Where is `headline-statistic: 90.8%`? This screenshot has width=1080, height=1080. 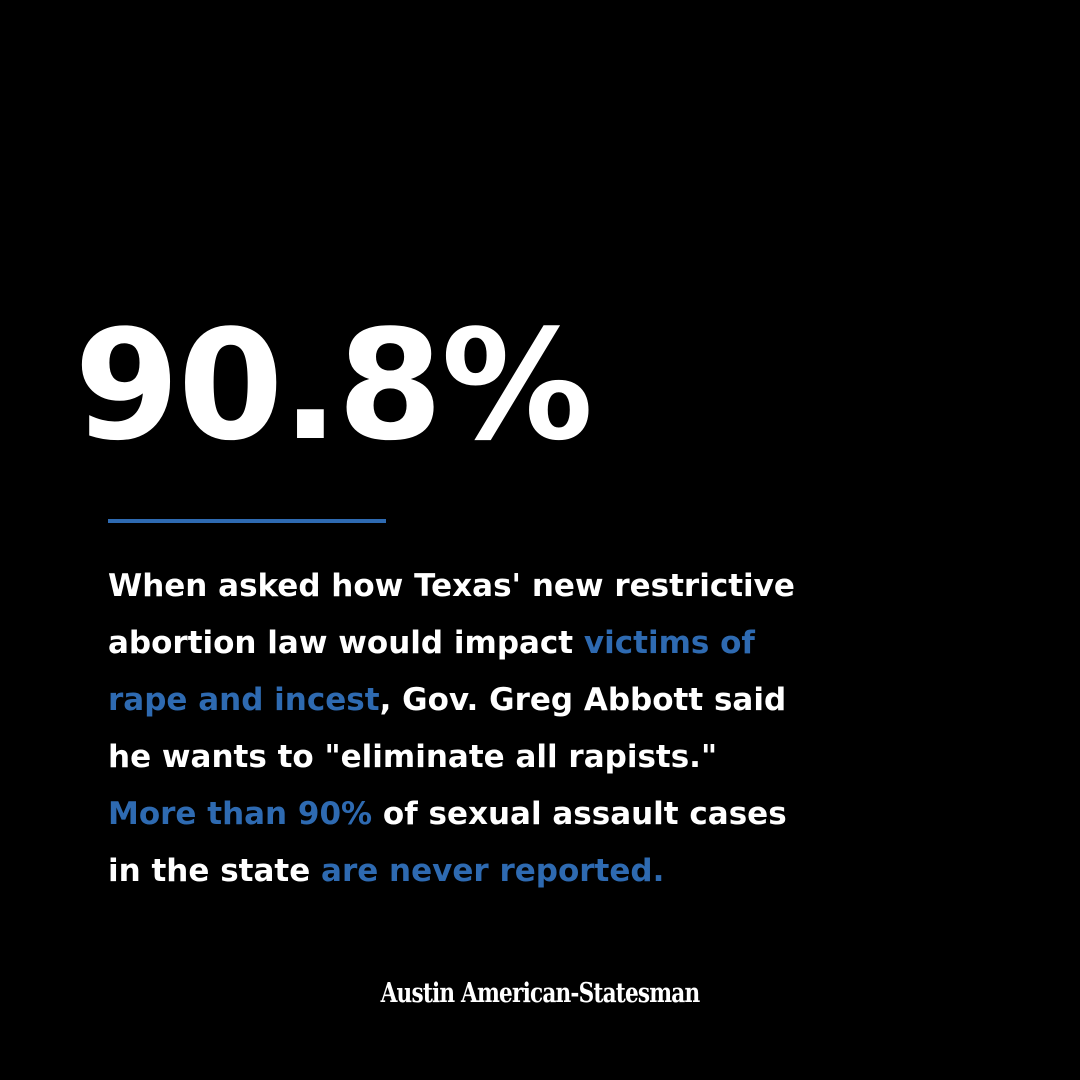 headline-statistic: 90.8% is located at coordinates (333, 385).